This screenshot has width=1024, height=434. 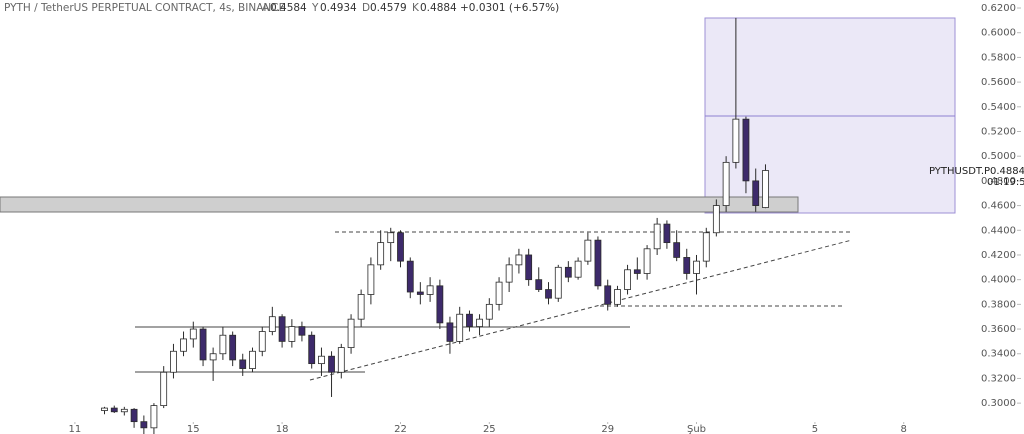 I want to click on y-tick-label: 0.5400, so click(x=998, y=107).